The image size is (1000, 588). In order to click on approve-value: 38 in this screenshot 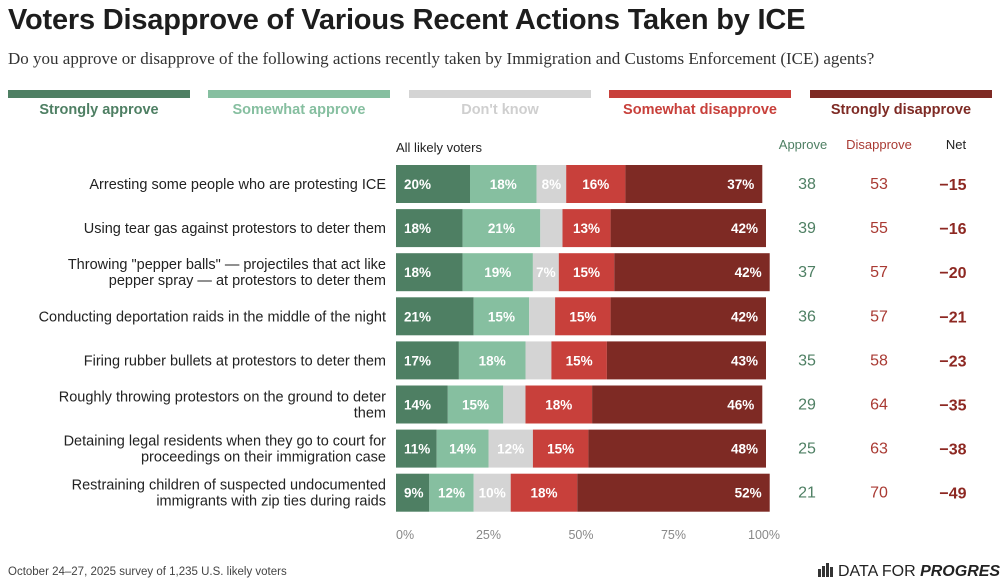, I will do `click(807, 184)`.